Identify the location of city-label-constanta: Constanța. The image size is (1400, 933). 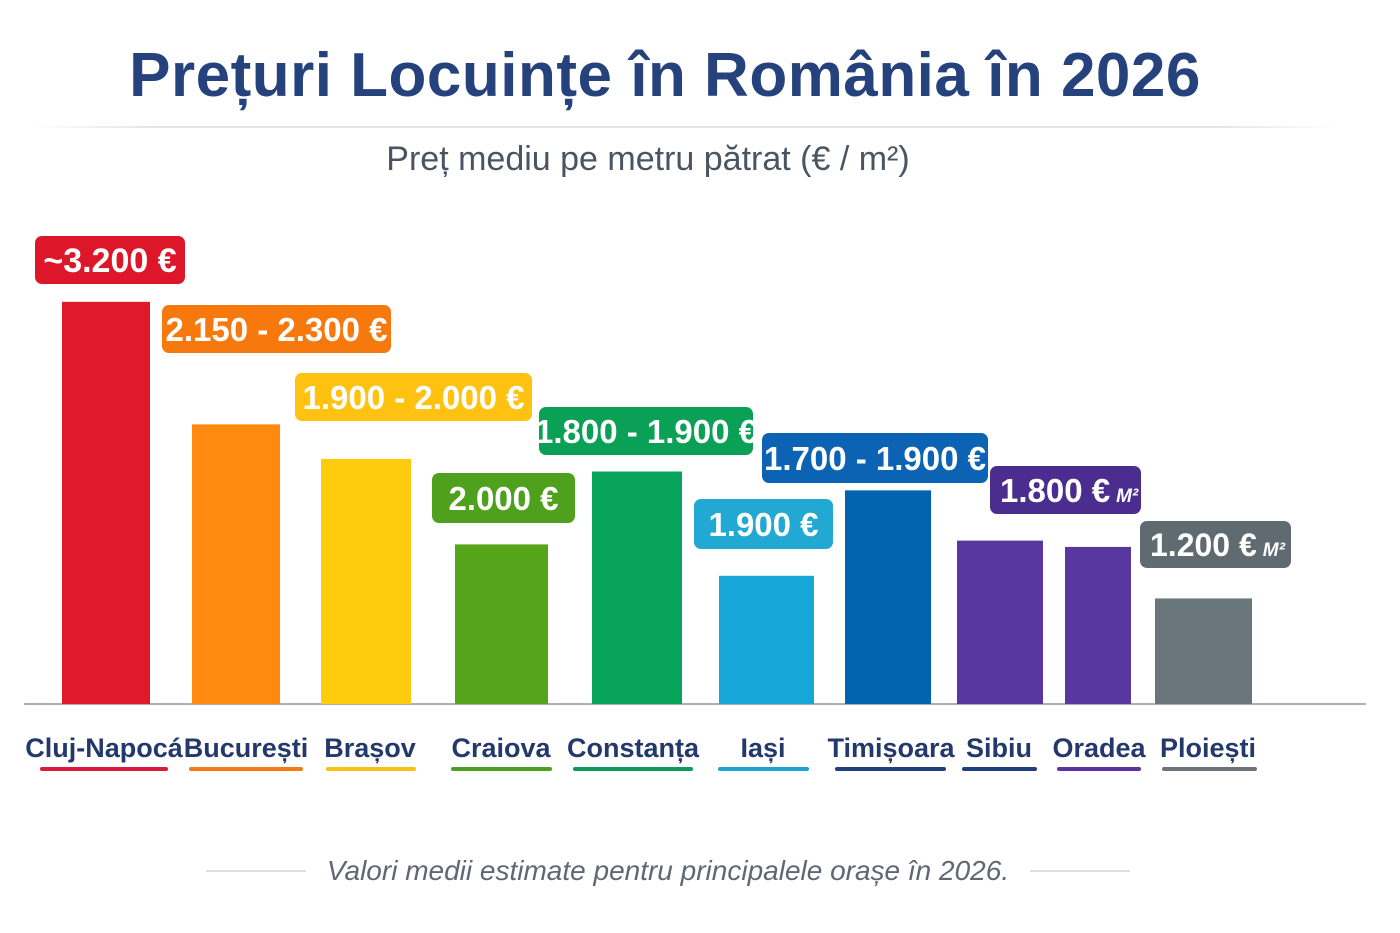
(633, 748).